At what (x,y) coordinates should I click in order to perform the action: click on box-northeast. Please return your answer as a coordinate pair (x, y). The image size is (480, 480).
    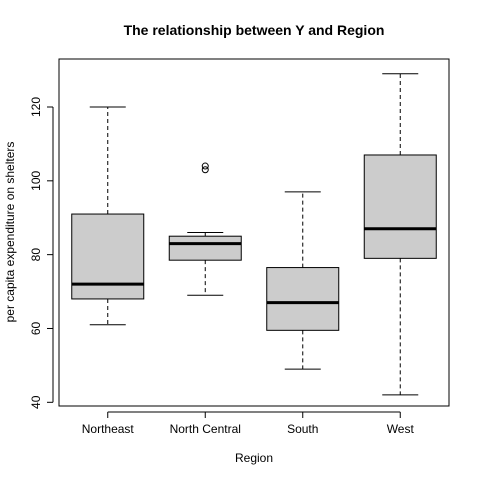
    Looking at the image, I should click on (108, 216).